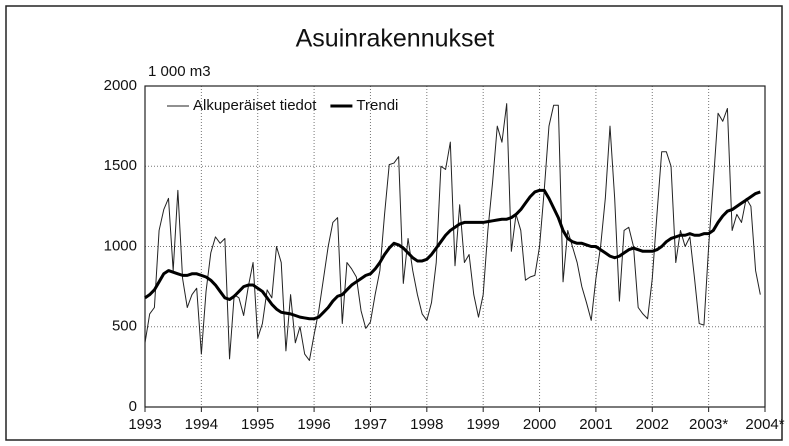 This screenshot has height=446, width=789. I want to click on x-tick-label: 2000, so click(539, 424).